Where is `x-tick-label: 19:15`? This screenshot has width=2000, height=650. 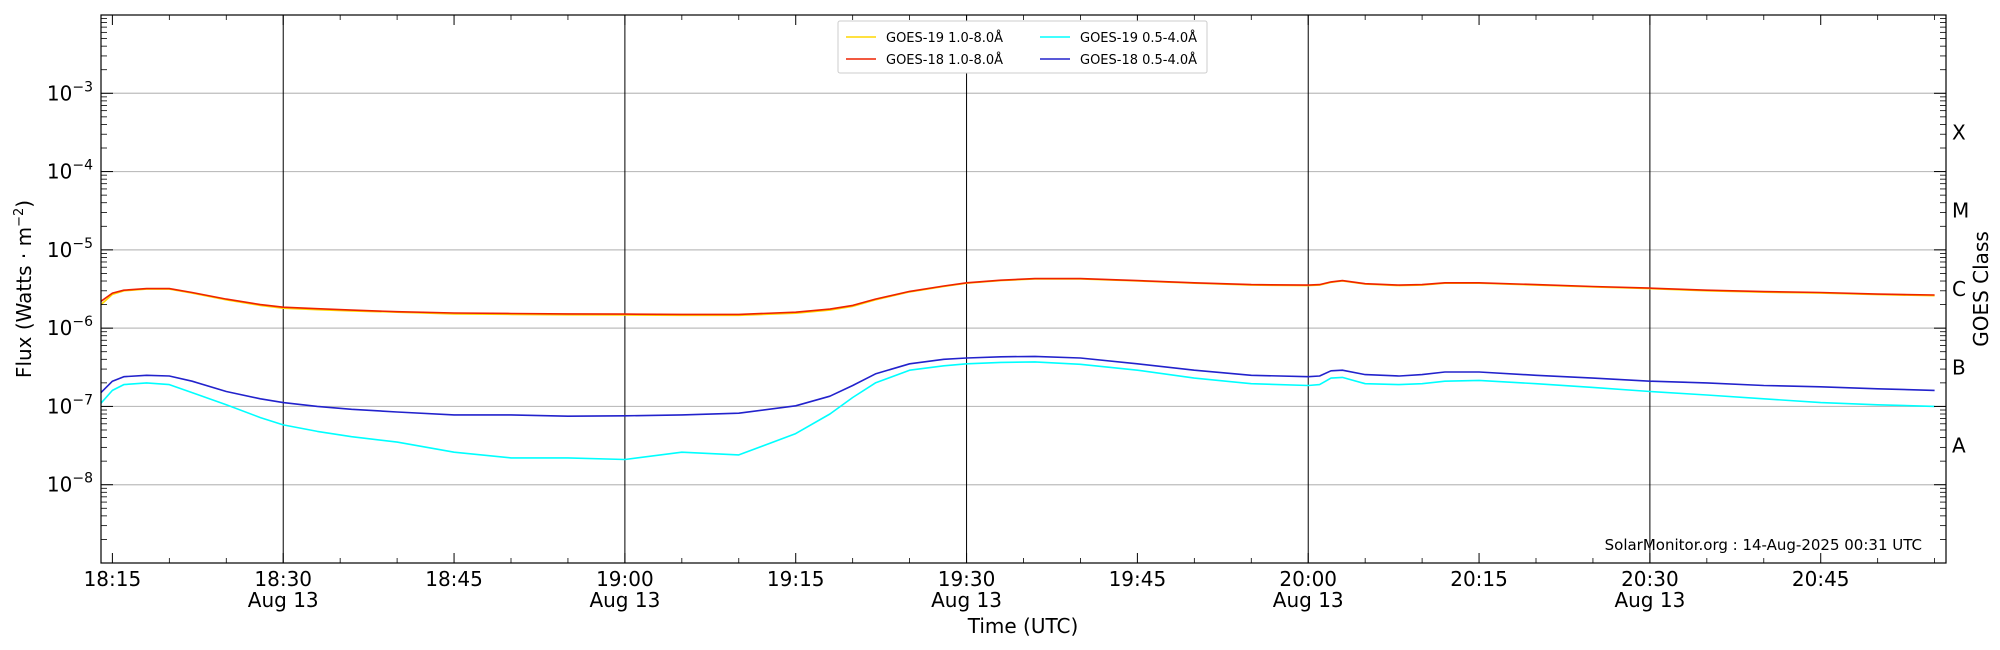 x-tick-label: 19:15 is located at coordinates (796, 579).